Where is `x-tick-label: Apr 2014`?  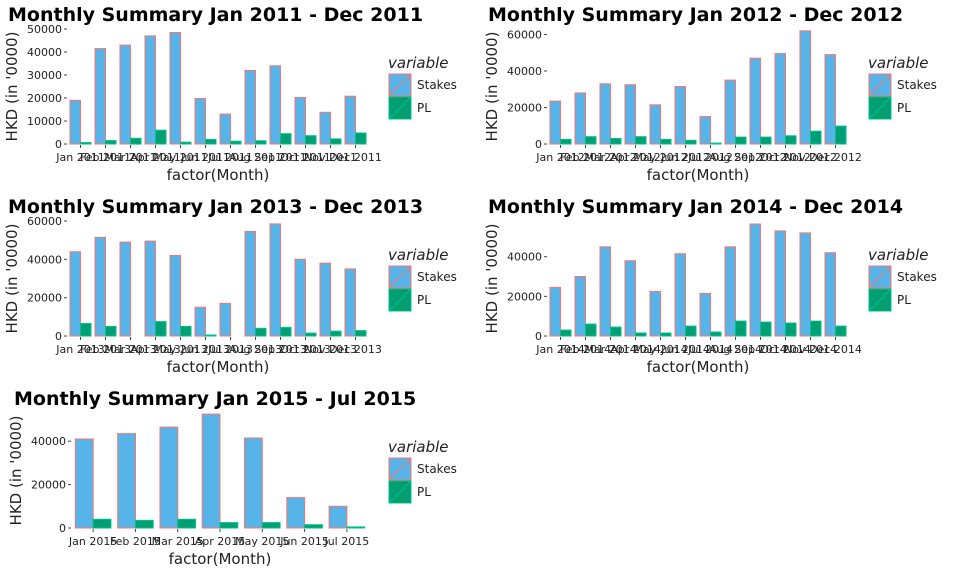
x-tick-label: Apr 2014 is located at coordinates (635, 349).